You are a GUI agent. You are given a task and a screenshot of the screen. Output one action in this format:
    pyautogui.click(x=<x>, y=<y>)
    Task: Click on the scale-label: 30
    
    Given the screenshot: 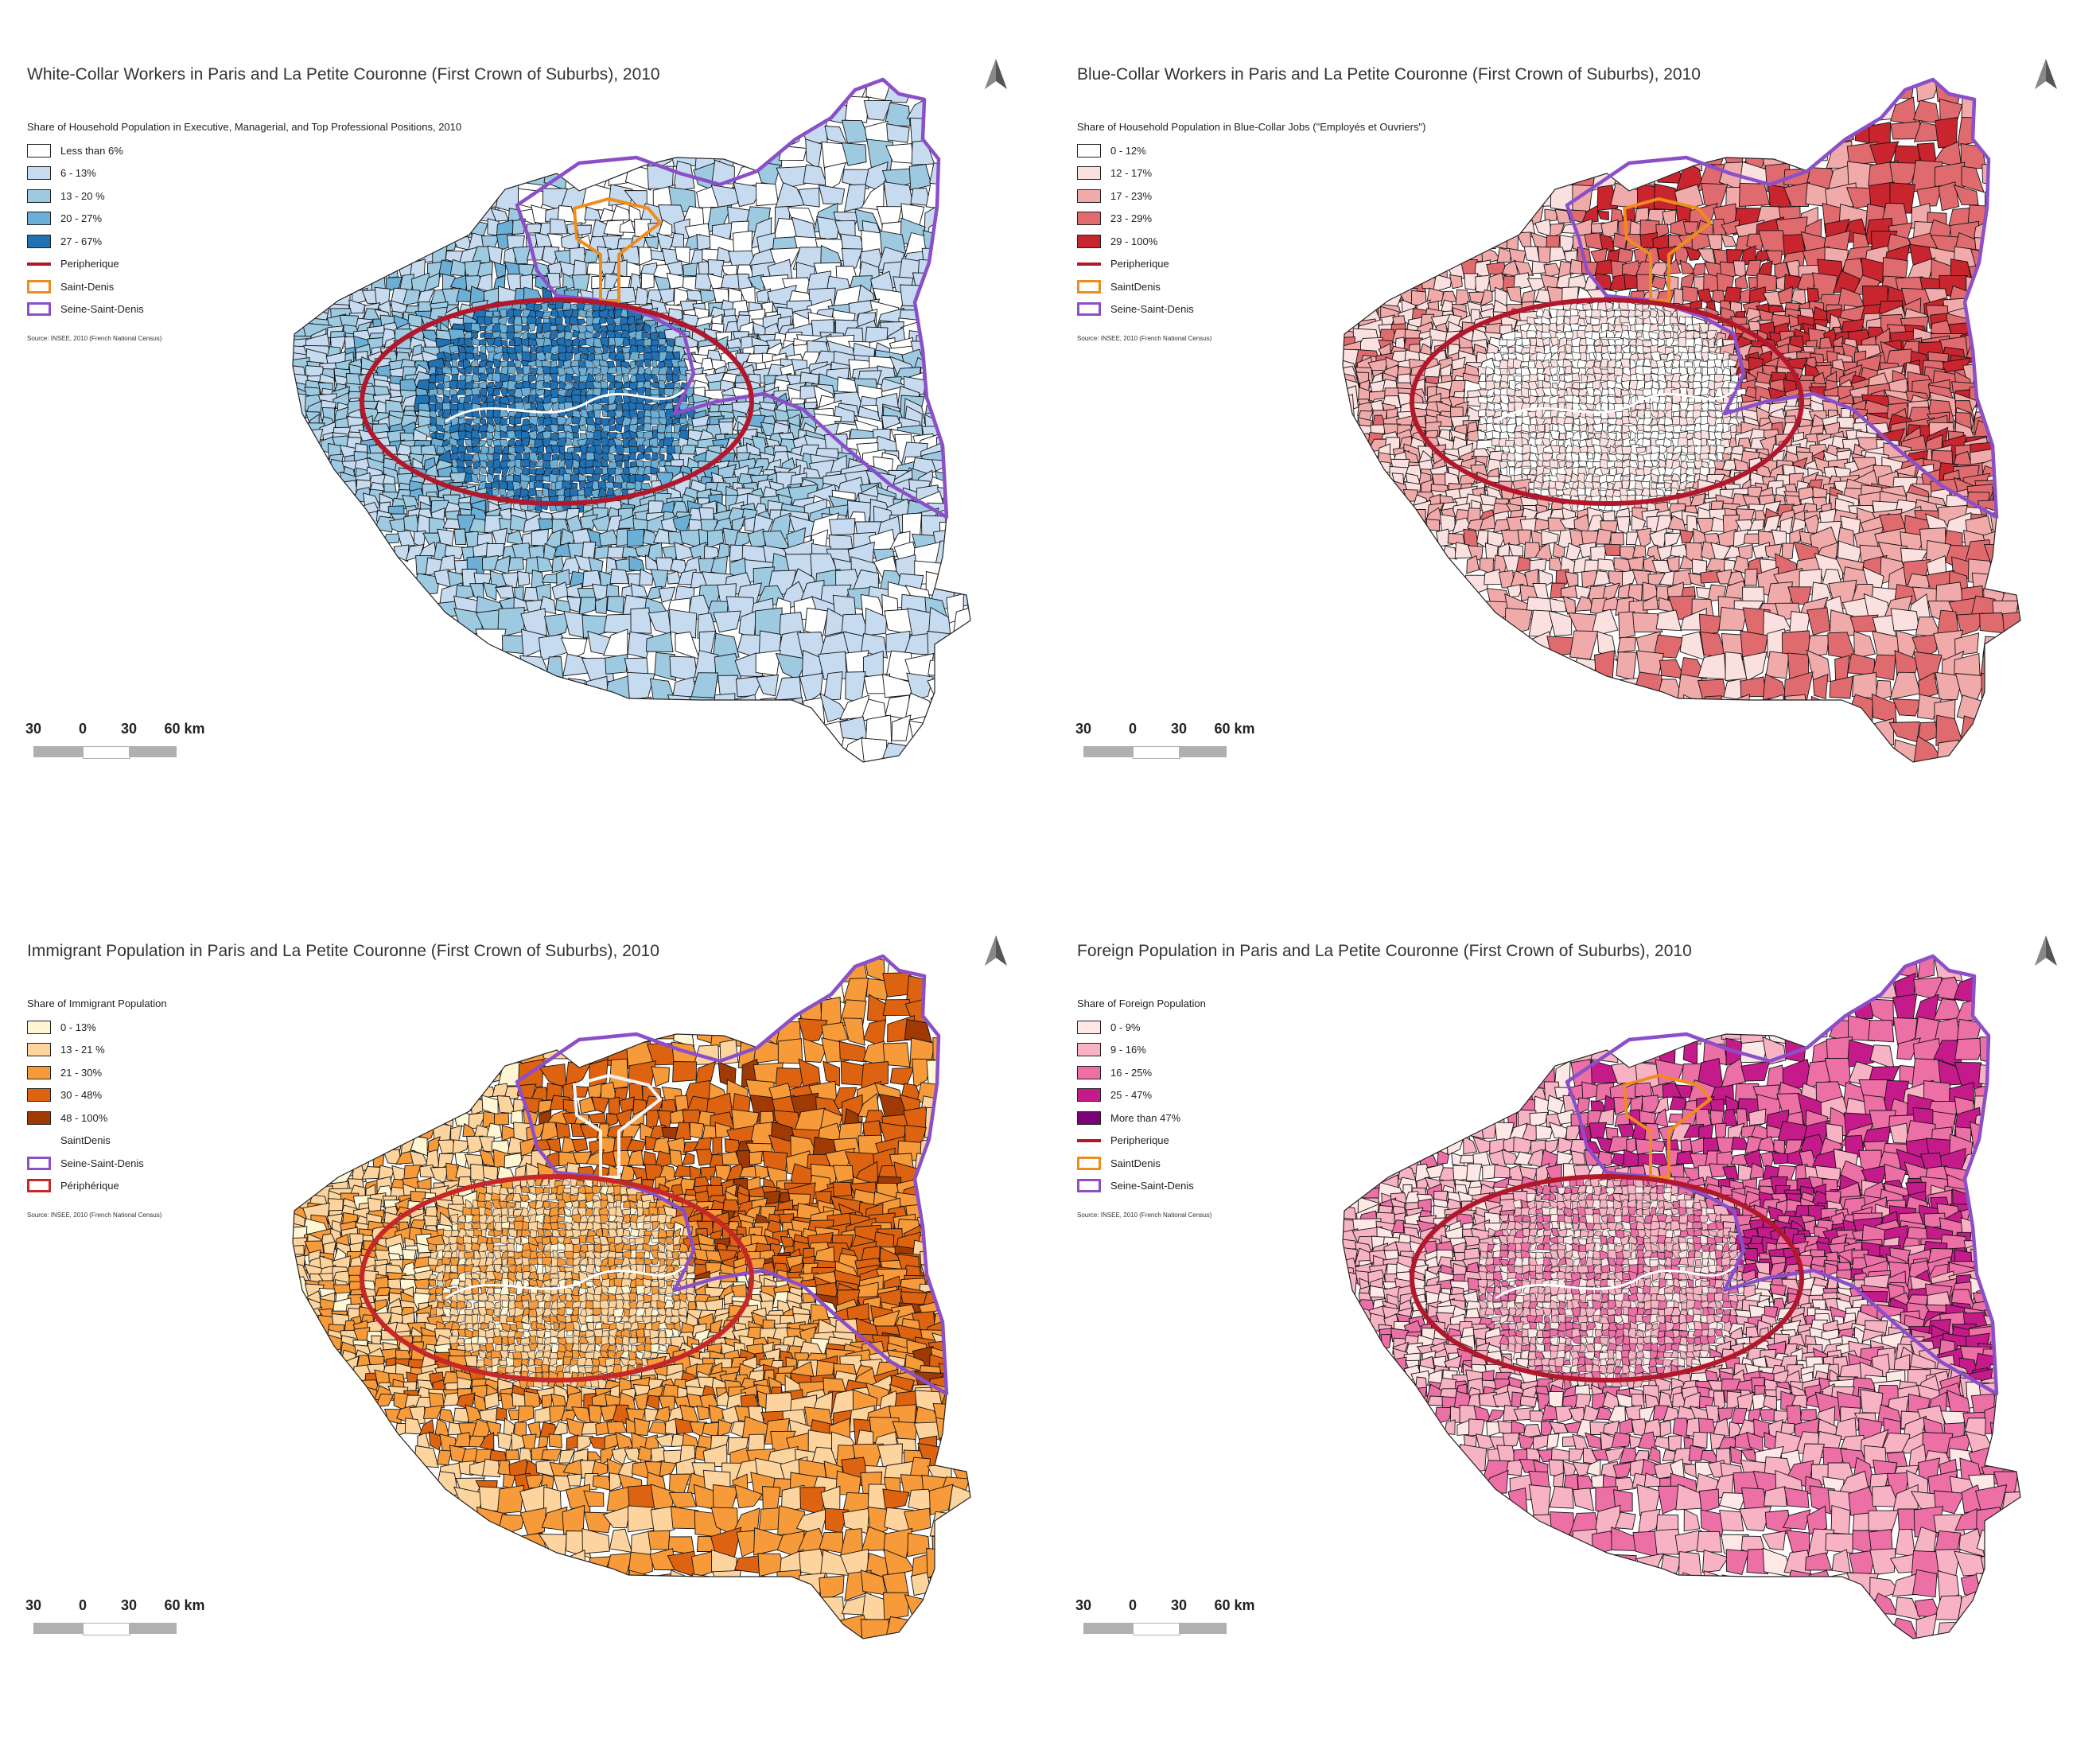 What is the action you would take?
    pyautogui.click(x=129, y=729)
    